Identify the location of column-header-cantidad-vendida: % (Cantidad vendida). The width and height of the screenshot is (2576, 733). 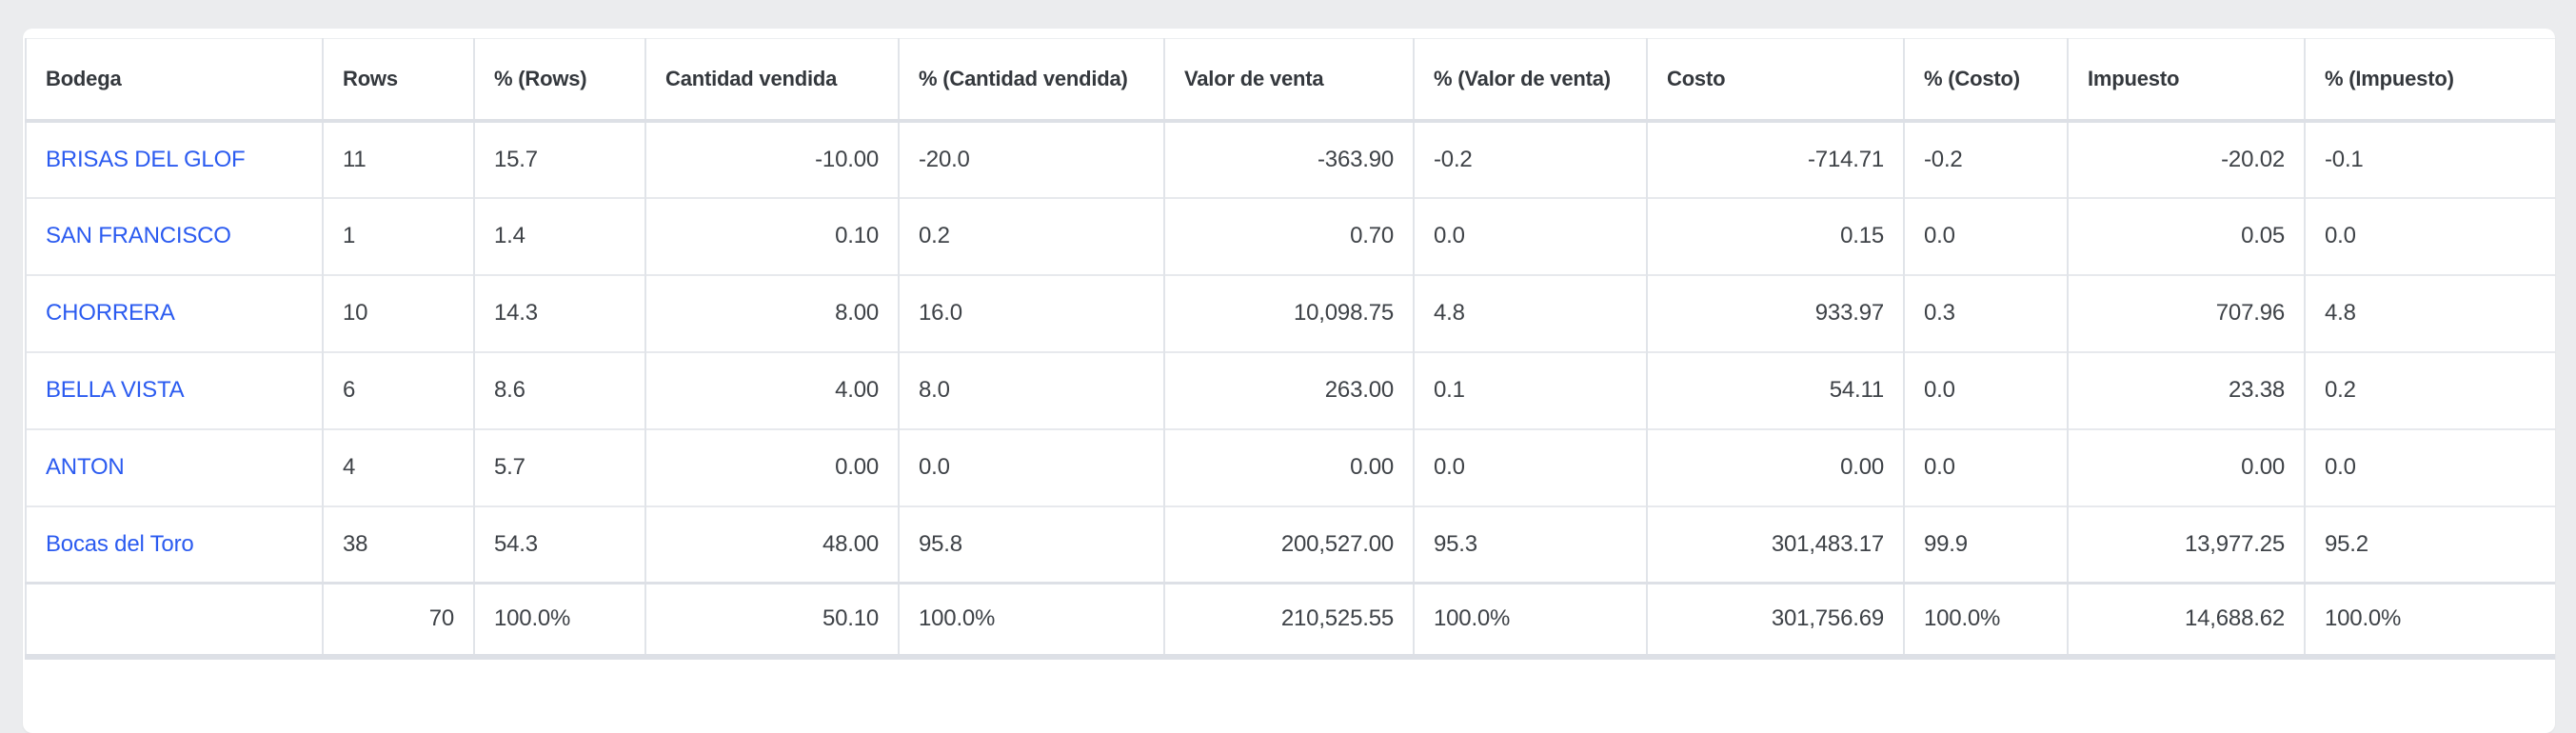
(1031, 80).